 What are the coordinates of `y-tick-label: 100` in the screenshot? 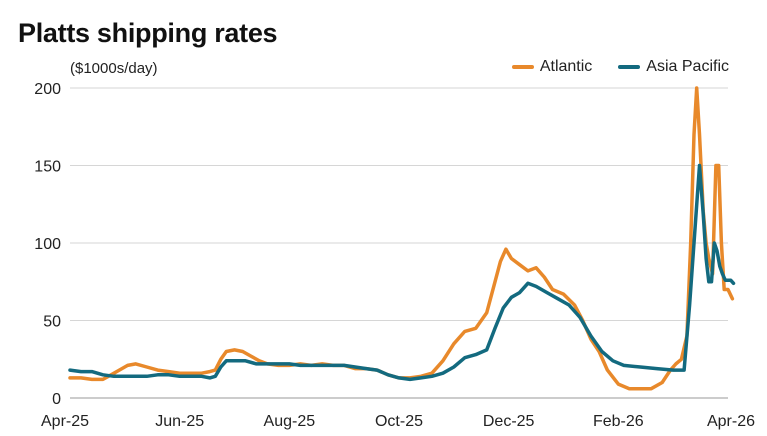 It's located at (47, 244).